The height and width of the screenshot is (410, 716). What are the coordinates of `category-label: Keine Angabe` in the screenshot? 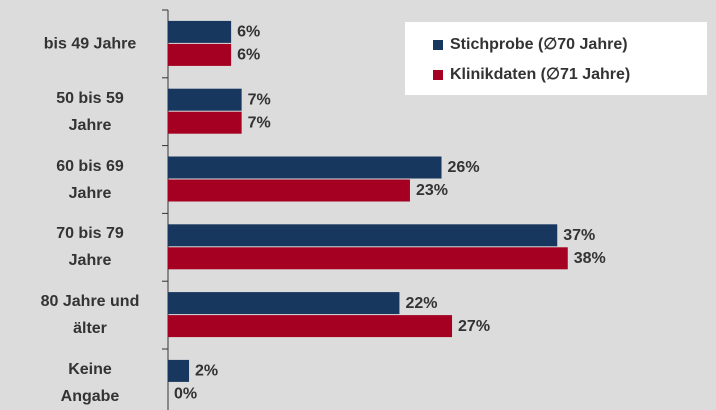 It's located at (90, 382).